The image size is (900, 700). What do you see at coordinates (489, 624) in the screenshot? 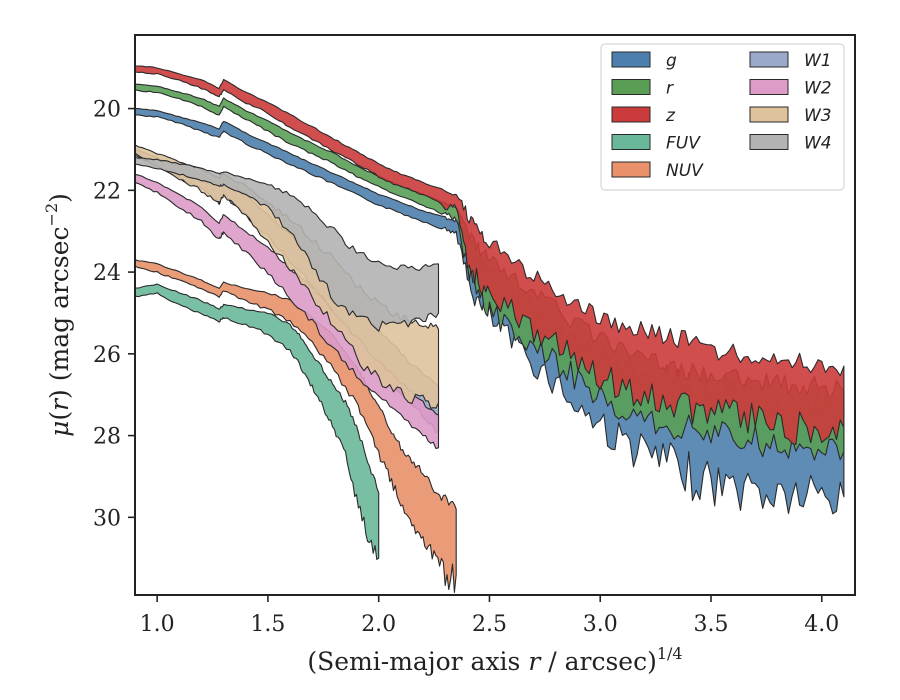
I see `x-tick-label: 2.5` at bounding box center [489, 624].